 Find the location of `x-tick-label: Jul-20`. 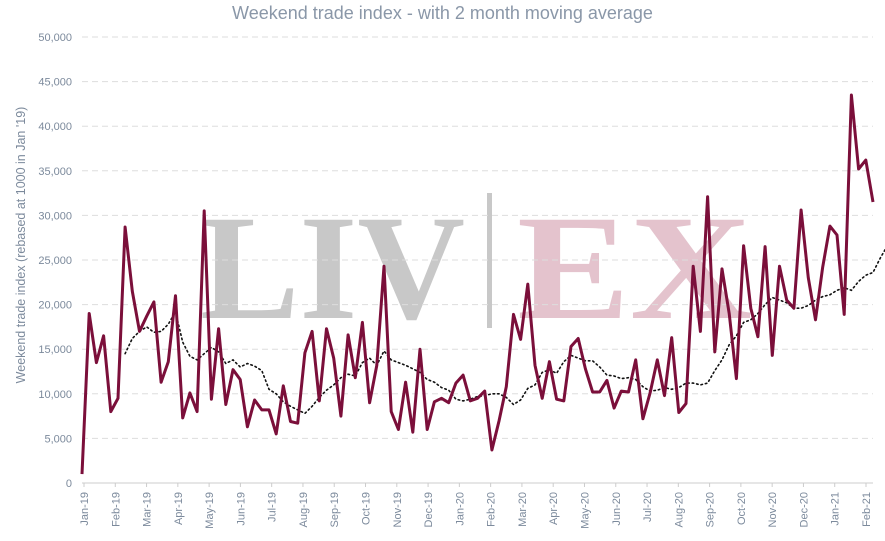

x-tick-label: Jul-20 is located at coordinates (648, 507).